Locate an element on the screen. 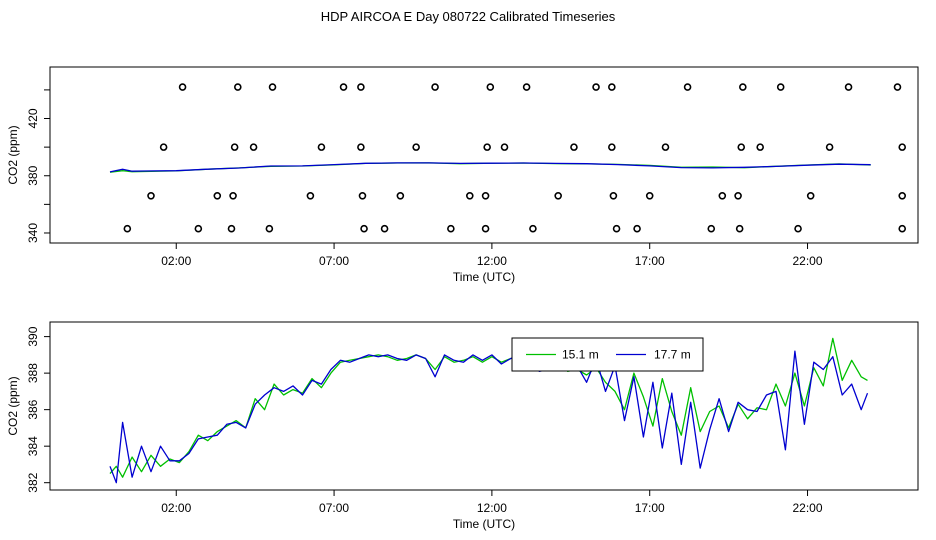 This screenshot has height=540, width=936. bottom-x-axis-title: Time (UTC) is located at coordinates (484, 524).